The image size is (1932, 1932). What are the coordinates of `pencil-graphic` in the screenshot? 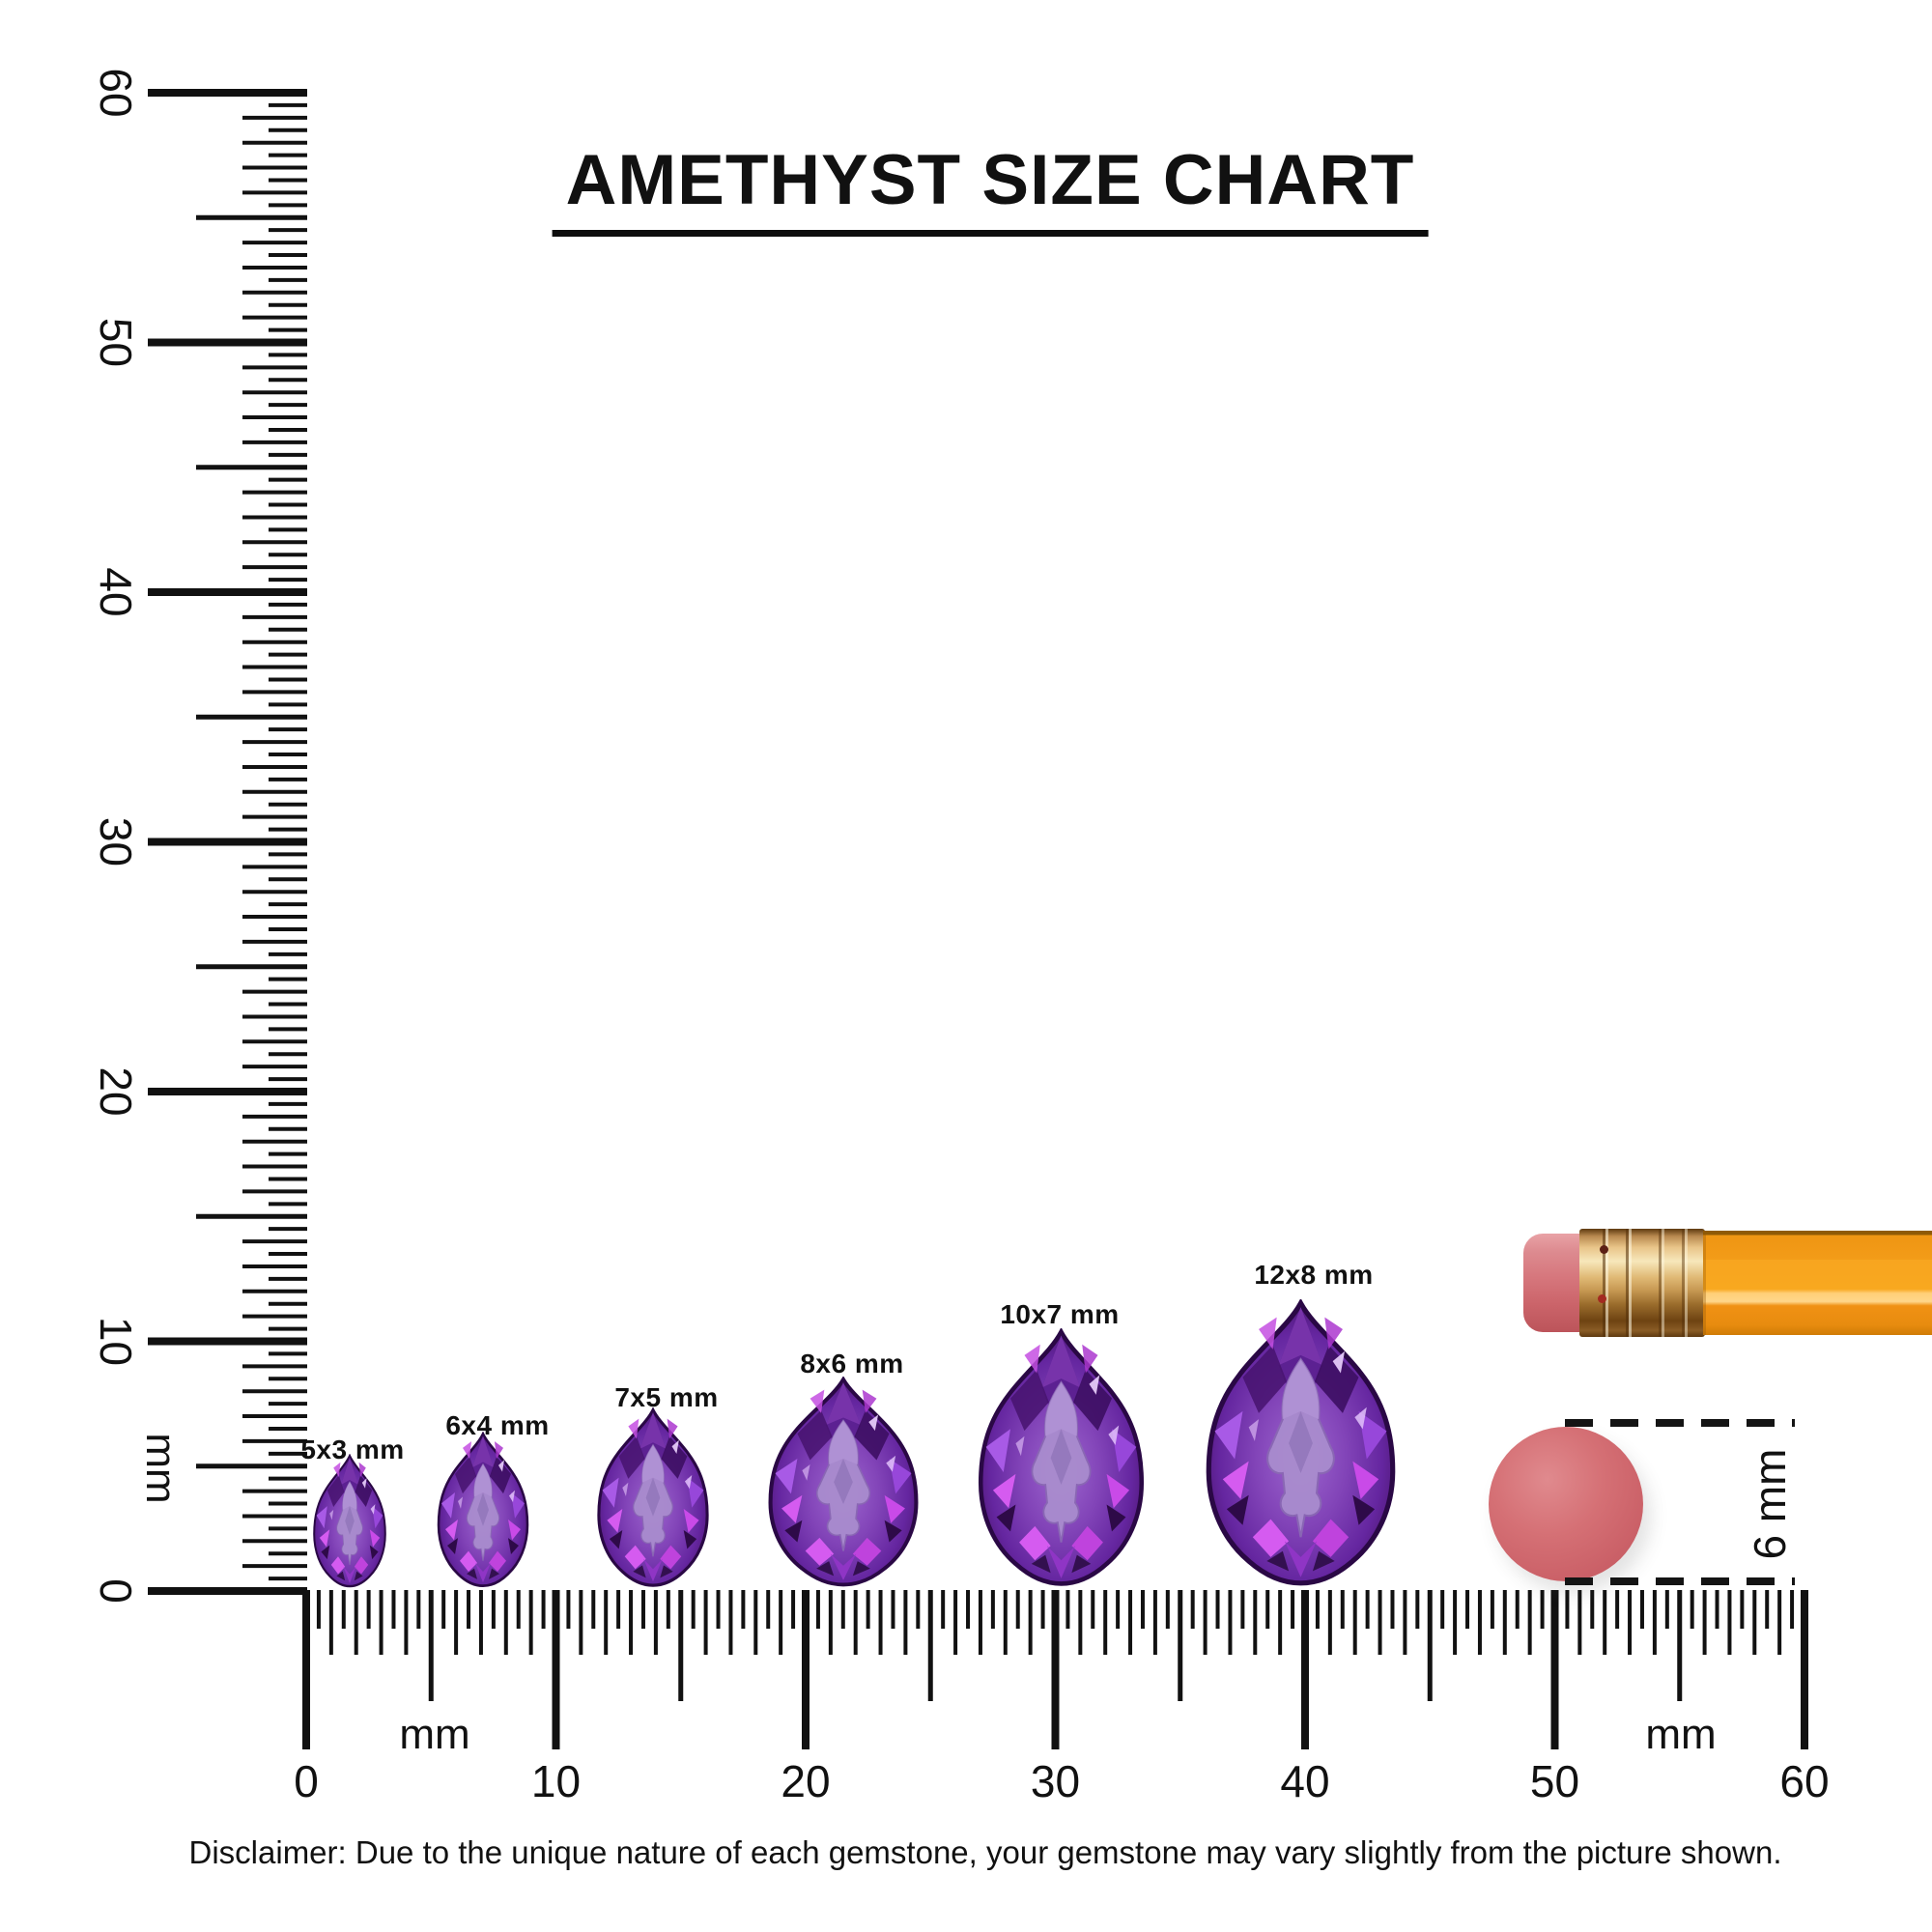 It's located at (1727, 1283).